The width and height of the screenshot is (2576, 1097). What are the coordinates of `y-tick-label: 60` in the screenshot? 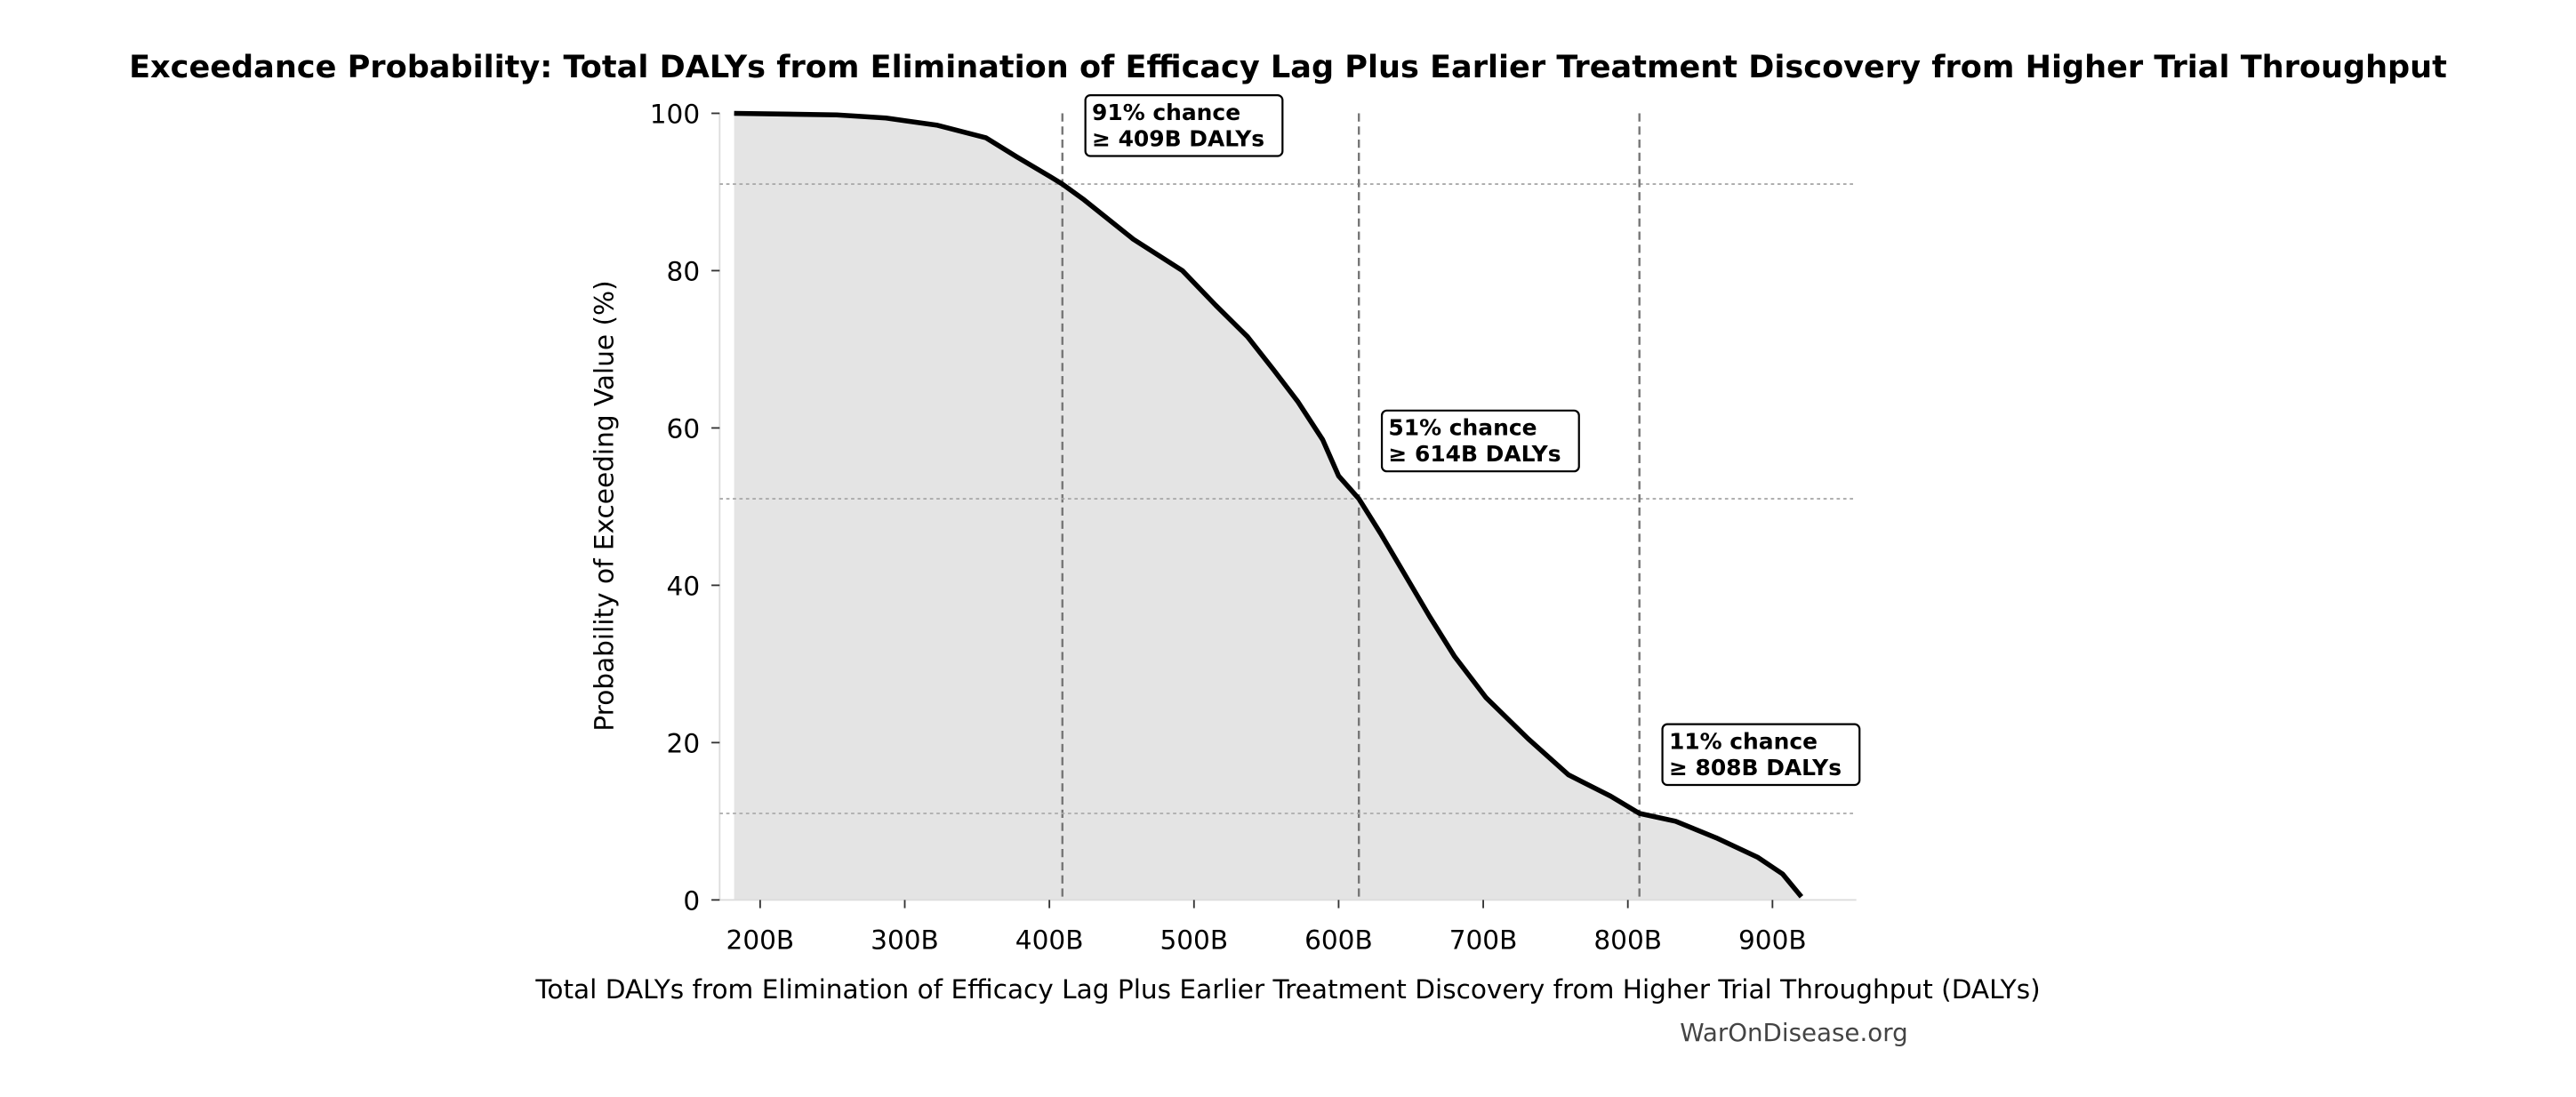 It's located at (684, 428).